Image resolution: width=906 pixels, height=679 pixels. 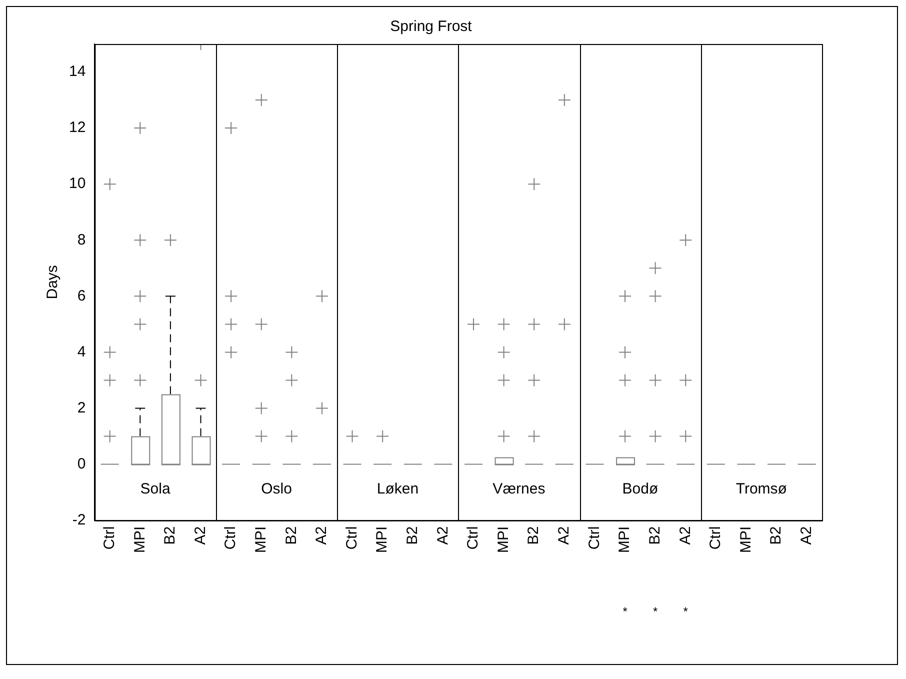 I want to click on annotation: Sola, so click(x=155, y=489).